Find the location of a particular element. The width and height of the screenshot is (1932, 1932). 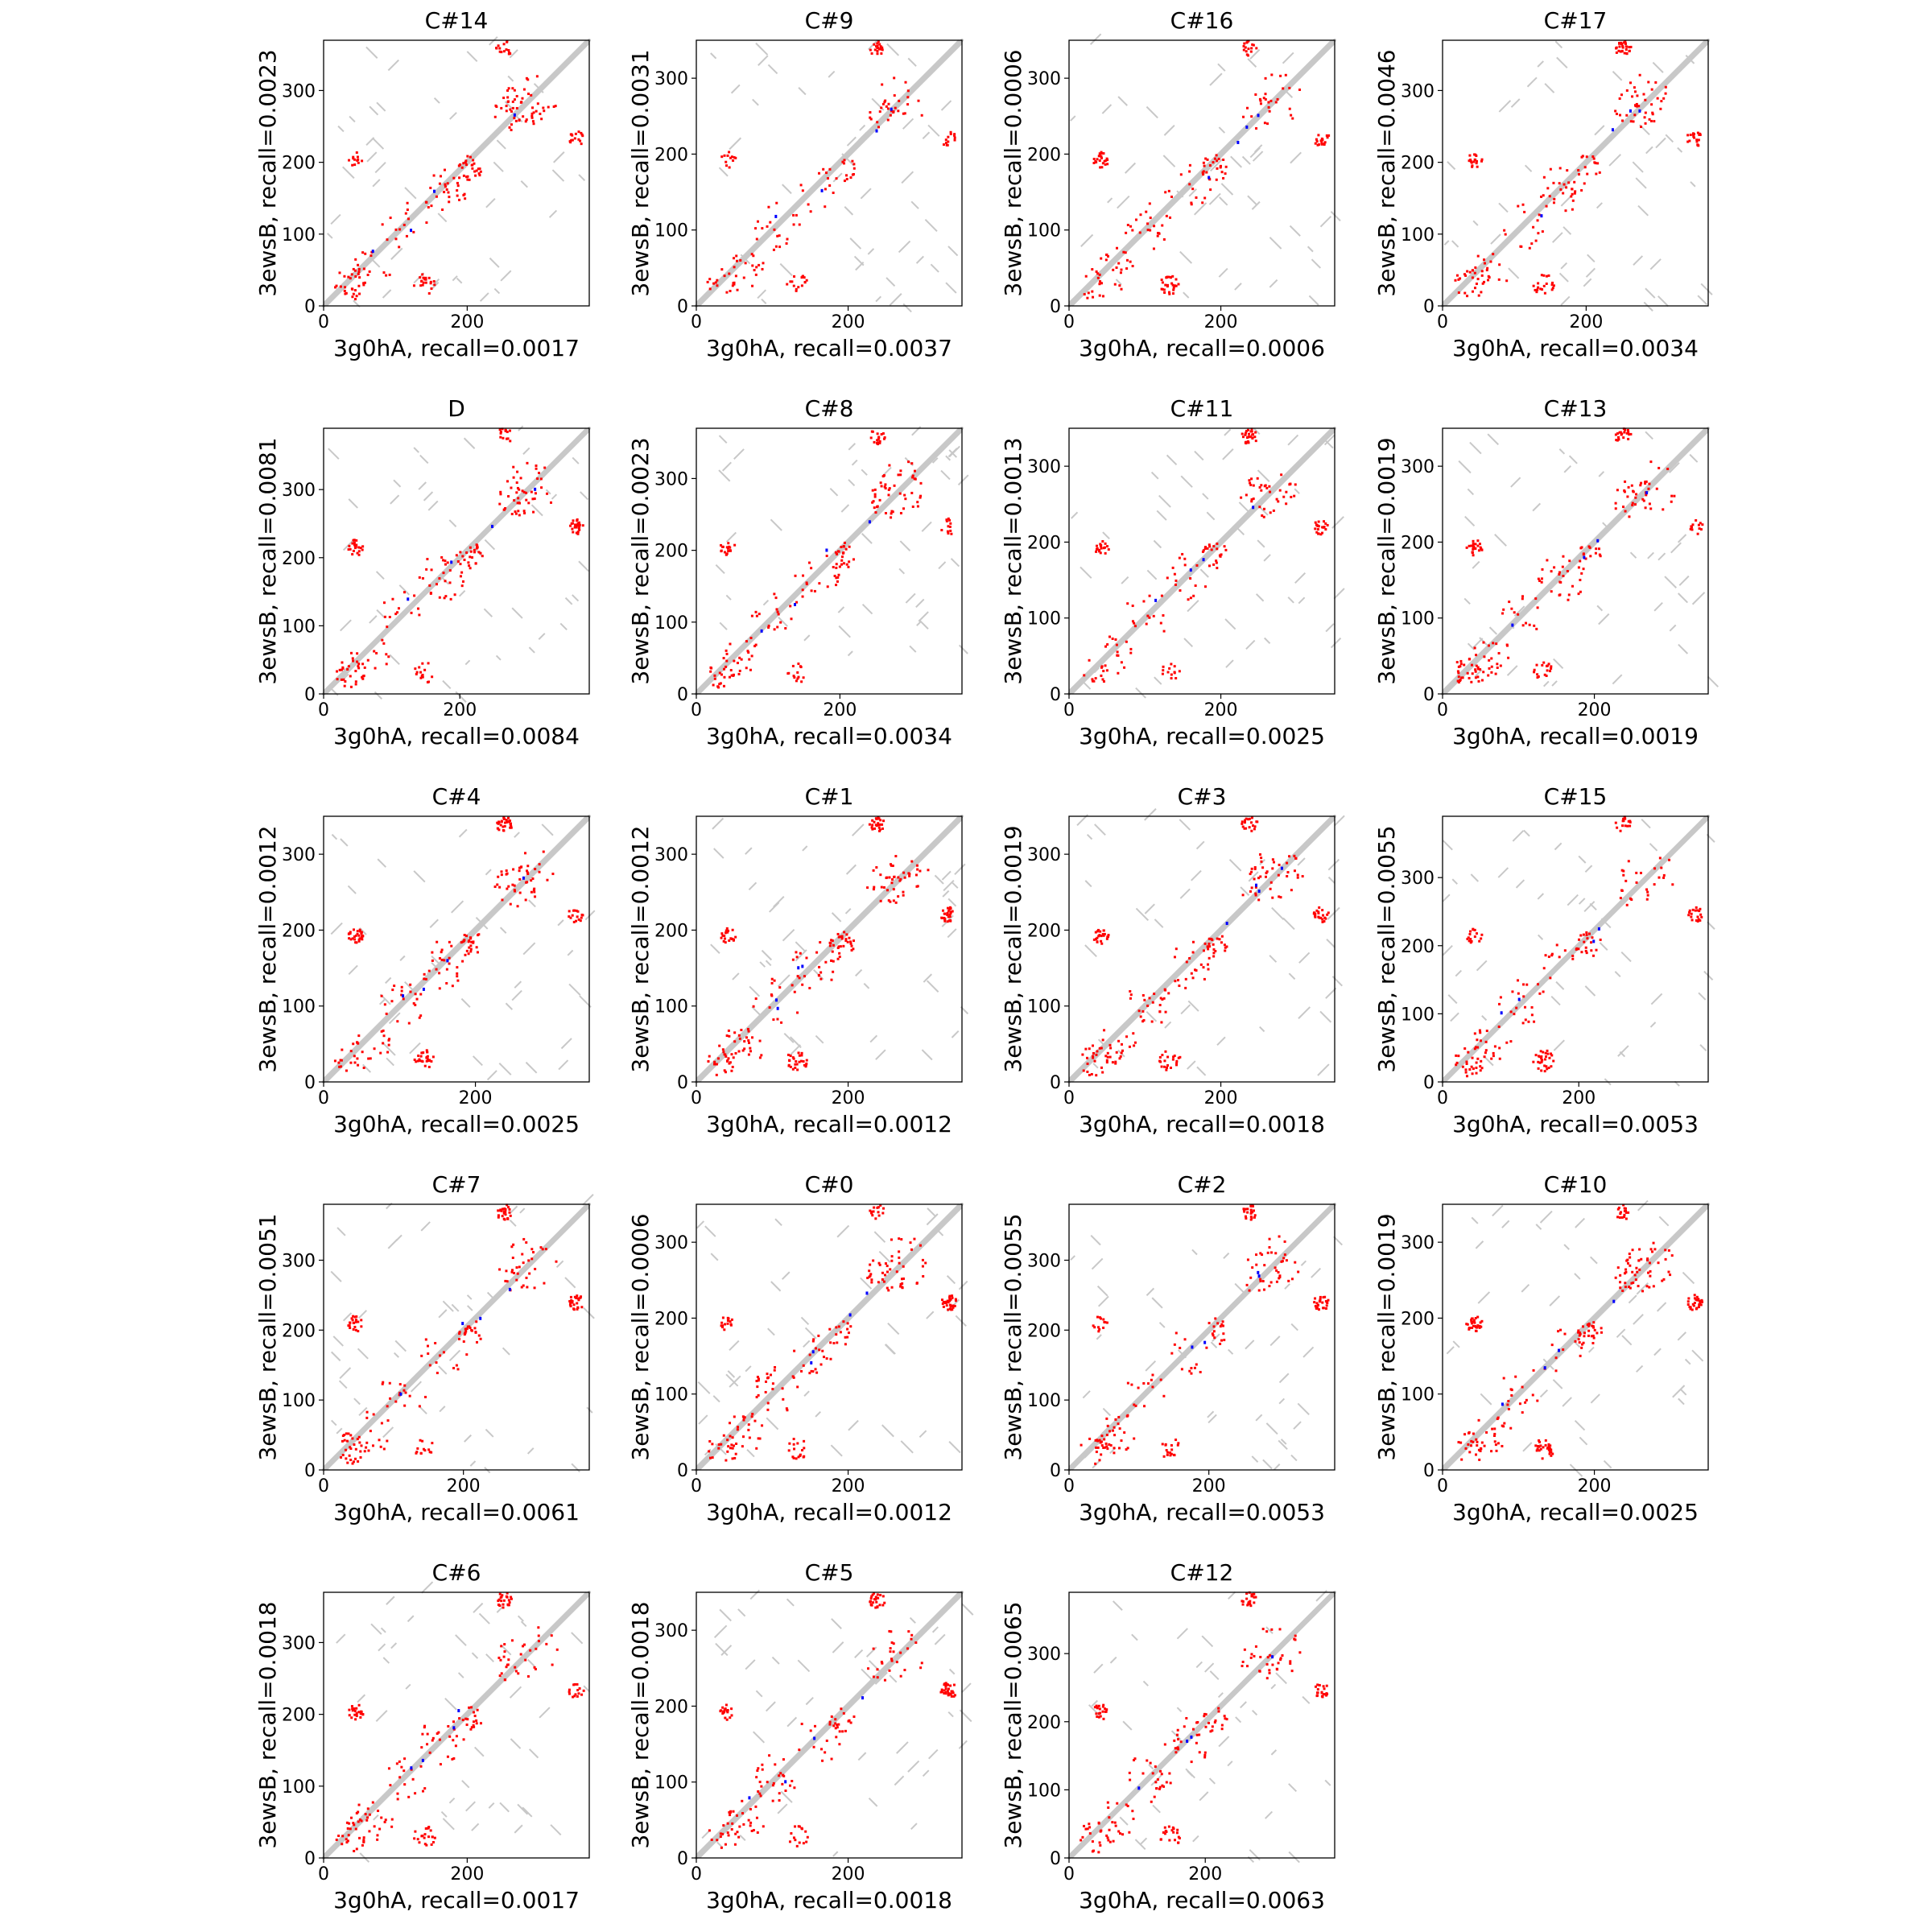

y-tick-label: 200 is located at coordinates (299, 1331).